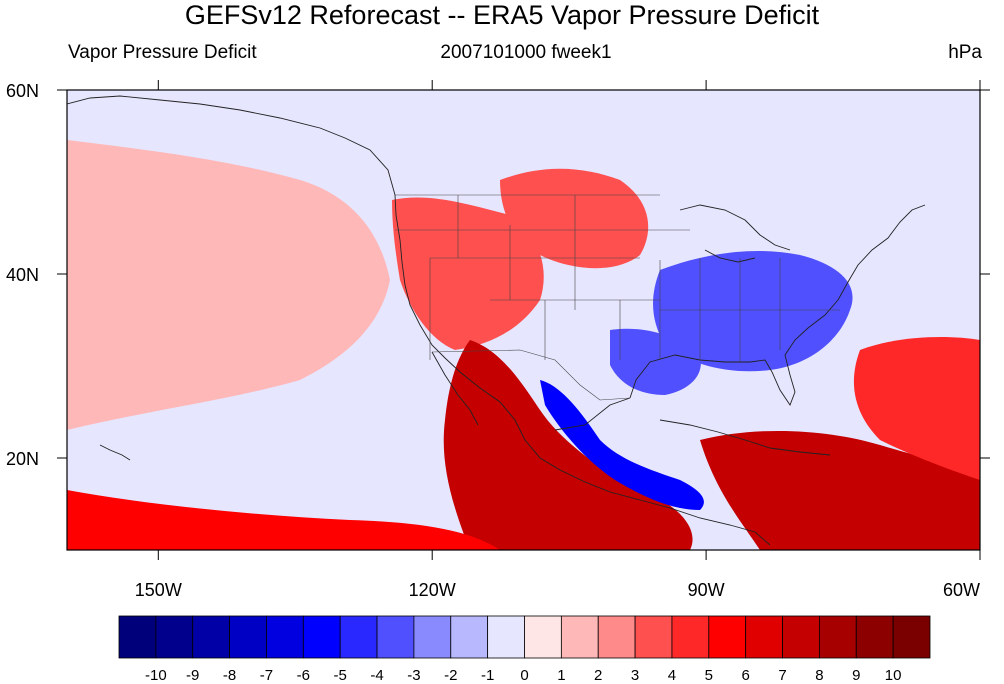  What do you see at coordinates (402, 155) in the screenshot?
I see `region-negative-pacific-pocket` at bounding box center [402, 155].